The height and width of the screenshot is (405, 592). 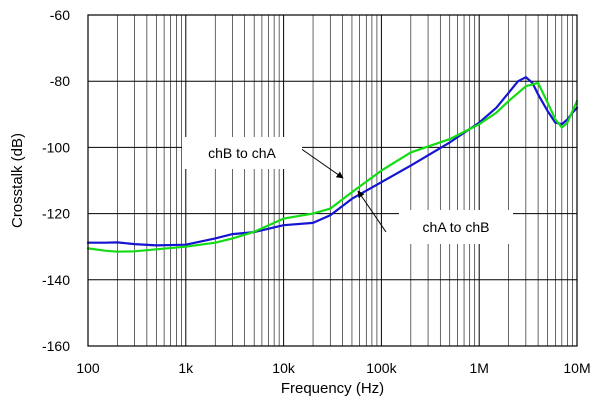 What do you see at coordinates (60, 15) in the screenshot?
I see `y-tick-label: -60` at bounding box center [60, 15].